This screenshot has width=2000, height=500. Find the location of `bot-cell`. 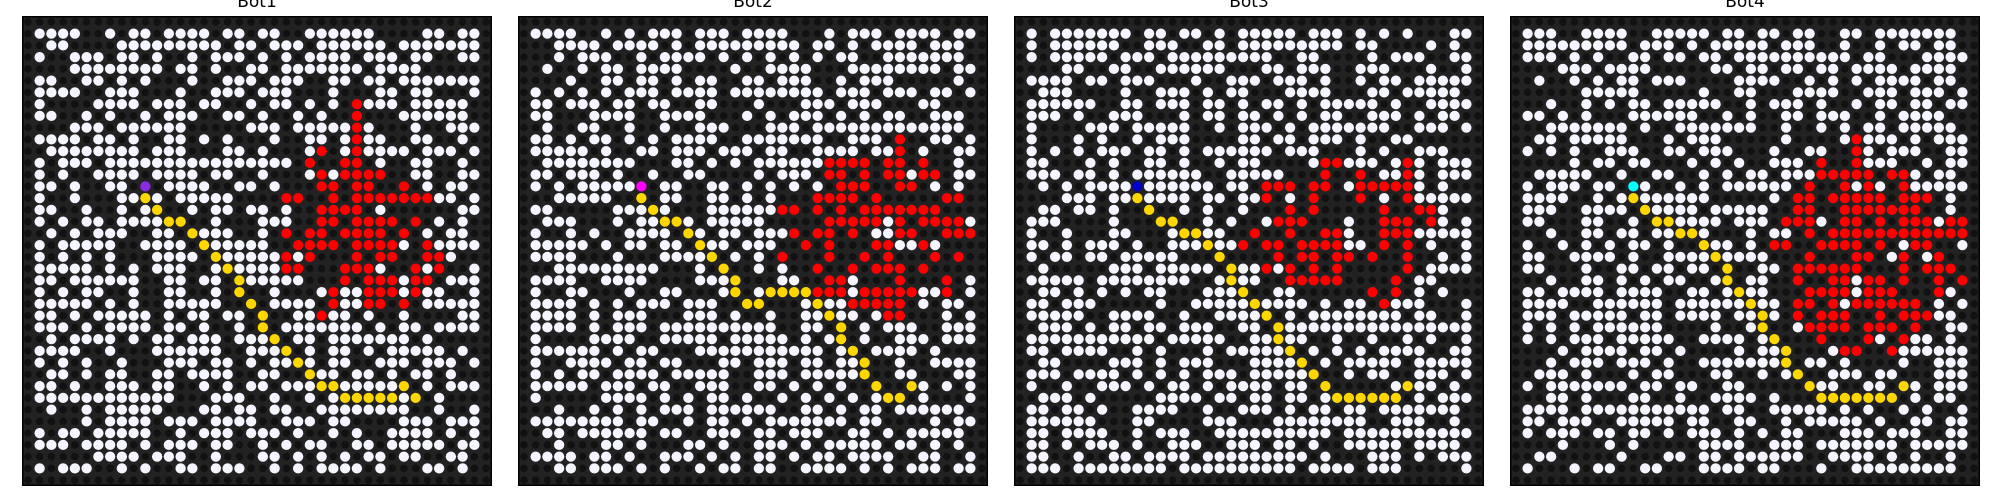

bot-cell is located at coordinates (1137, 186).